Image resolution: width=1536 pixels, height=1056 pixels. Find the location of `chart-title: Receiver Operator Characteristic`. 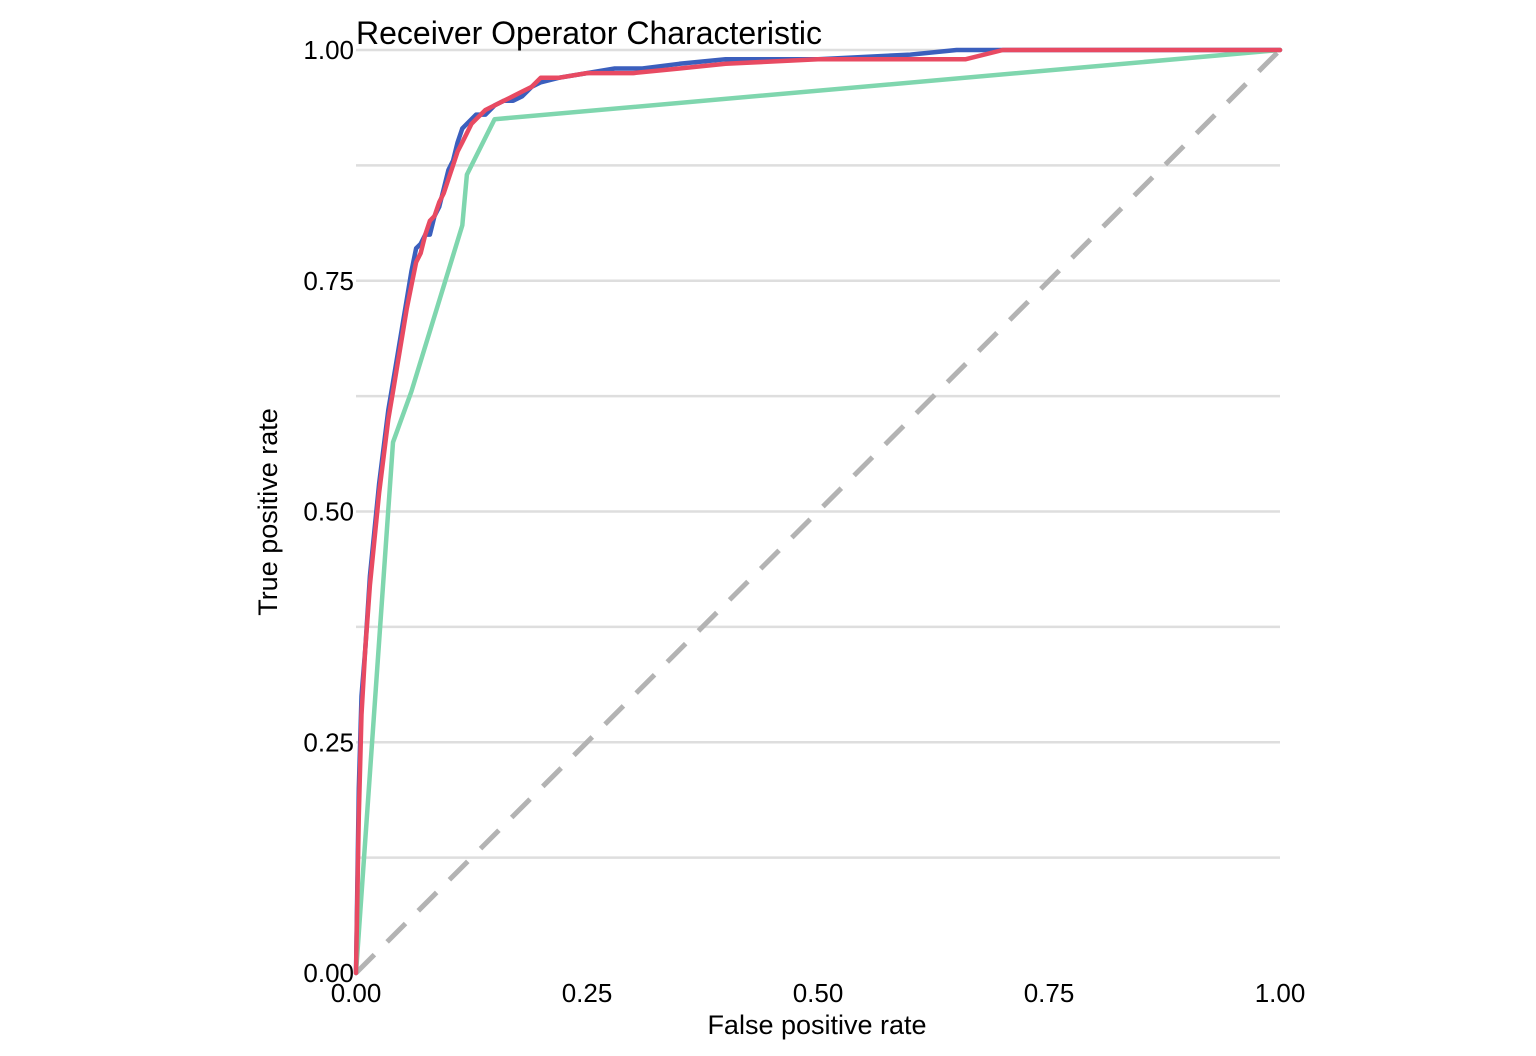

chart-title: Receiver Operator Characteristic is located at coordinates (589, 33).